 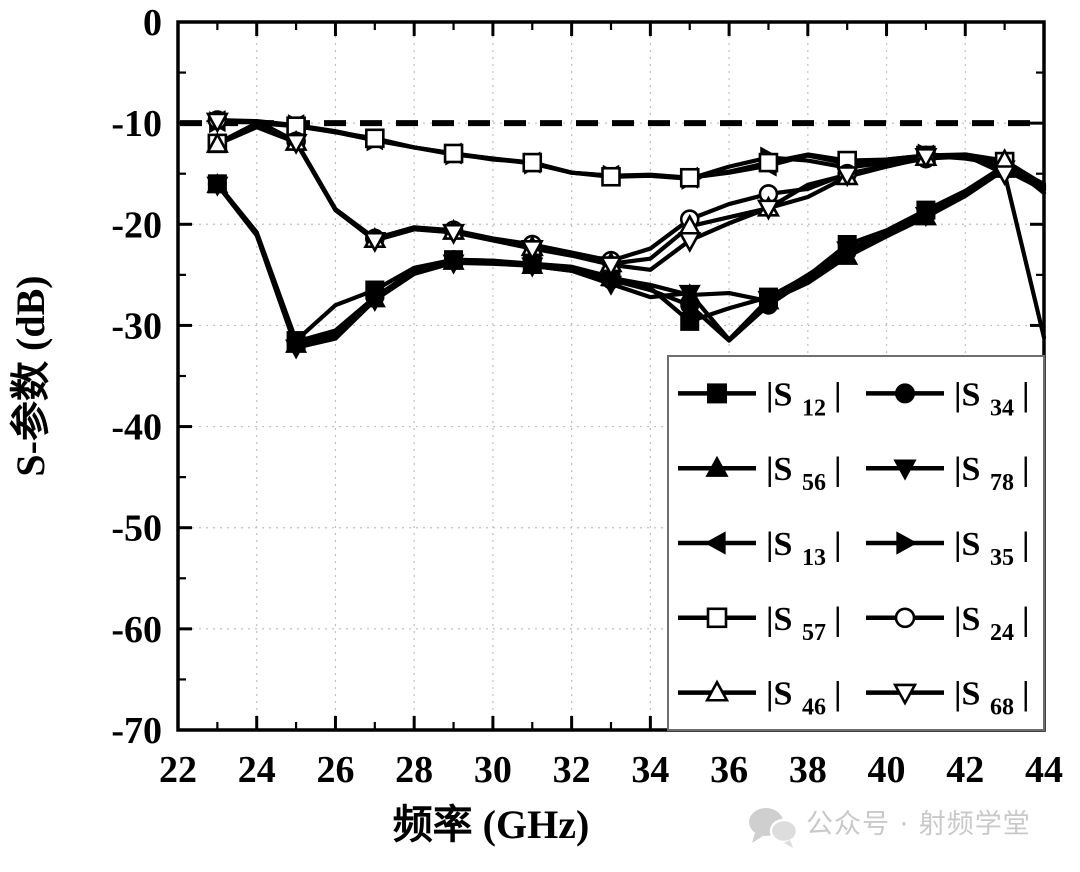 I want to click on x-tick-label: 28, so click(x=414, y=770).